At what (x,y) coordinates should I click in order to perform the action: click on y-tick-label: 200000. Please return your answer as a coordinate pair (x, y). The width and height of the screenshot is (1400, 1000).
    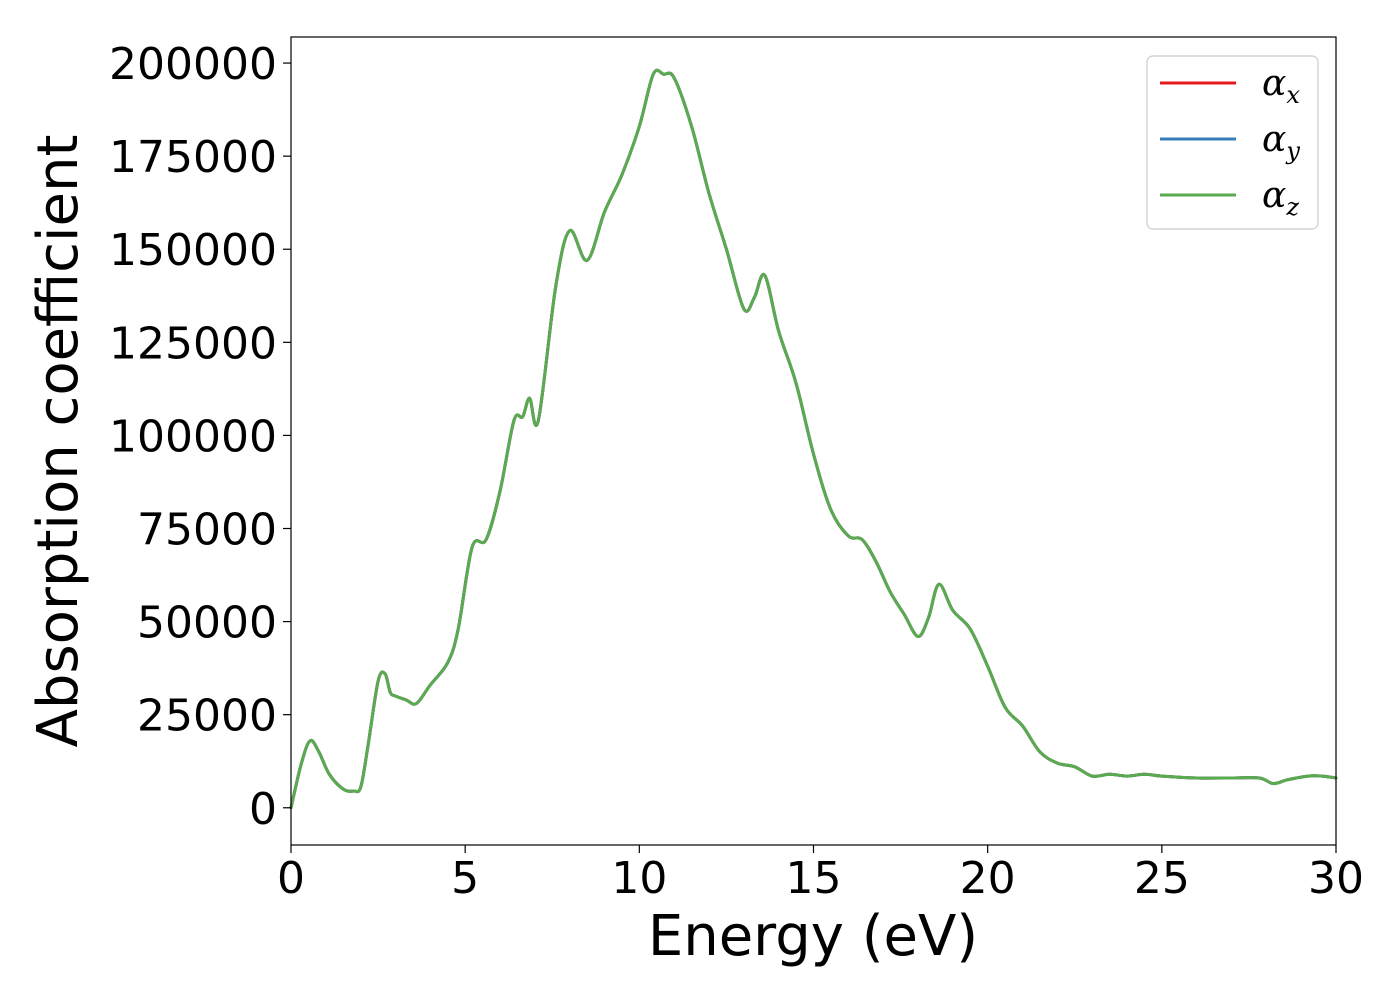
    Looking at the image, I should click on (193, 64).